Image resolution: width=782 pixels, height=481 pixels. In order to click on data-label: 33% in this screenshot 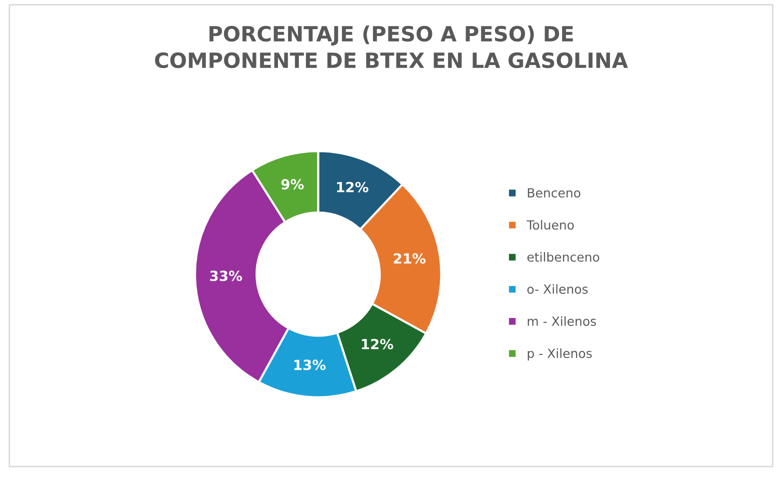, I will do `click(226, 276)`.